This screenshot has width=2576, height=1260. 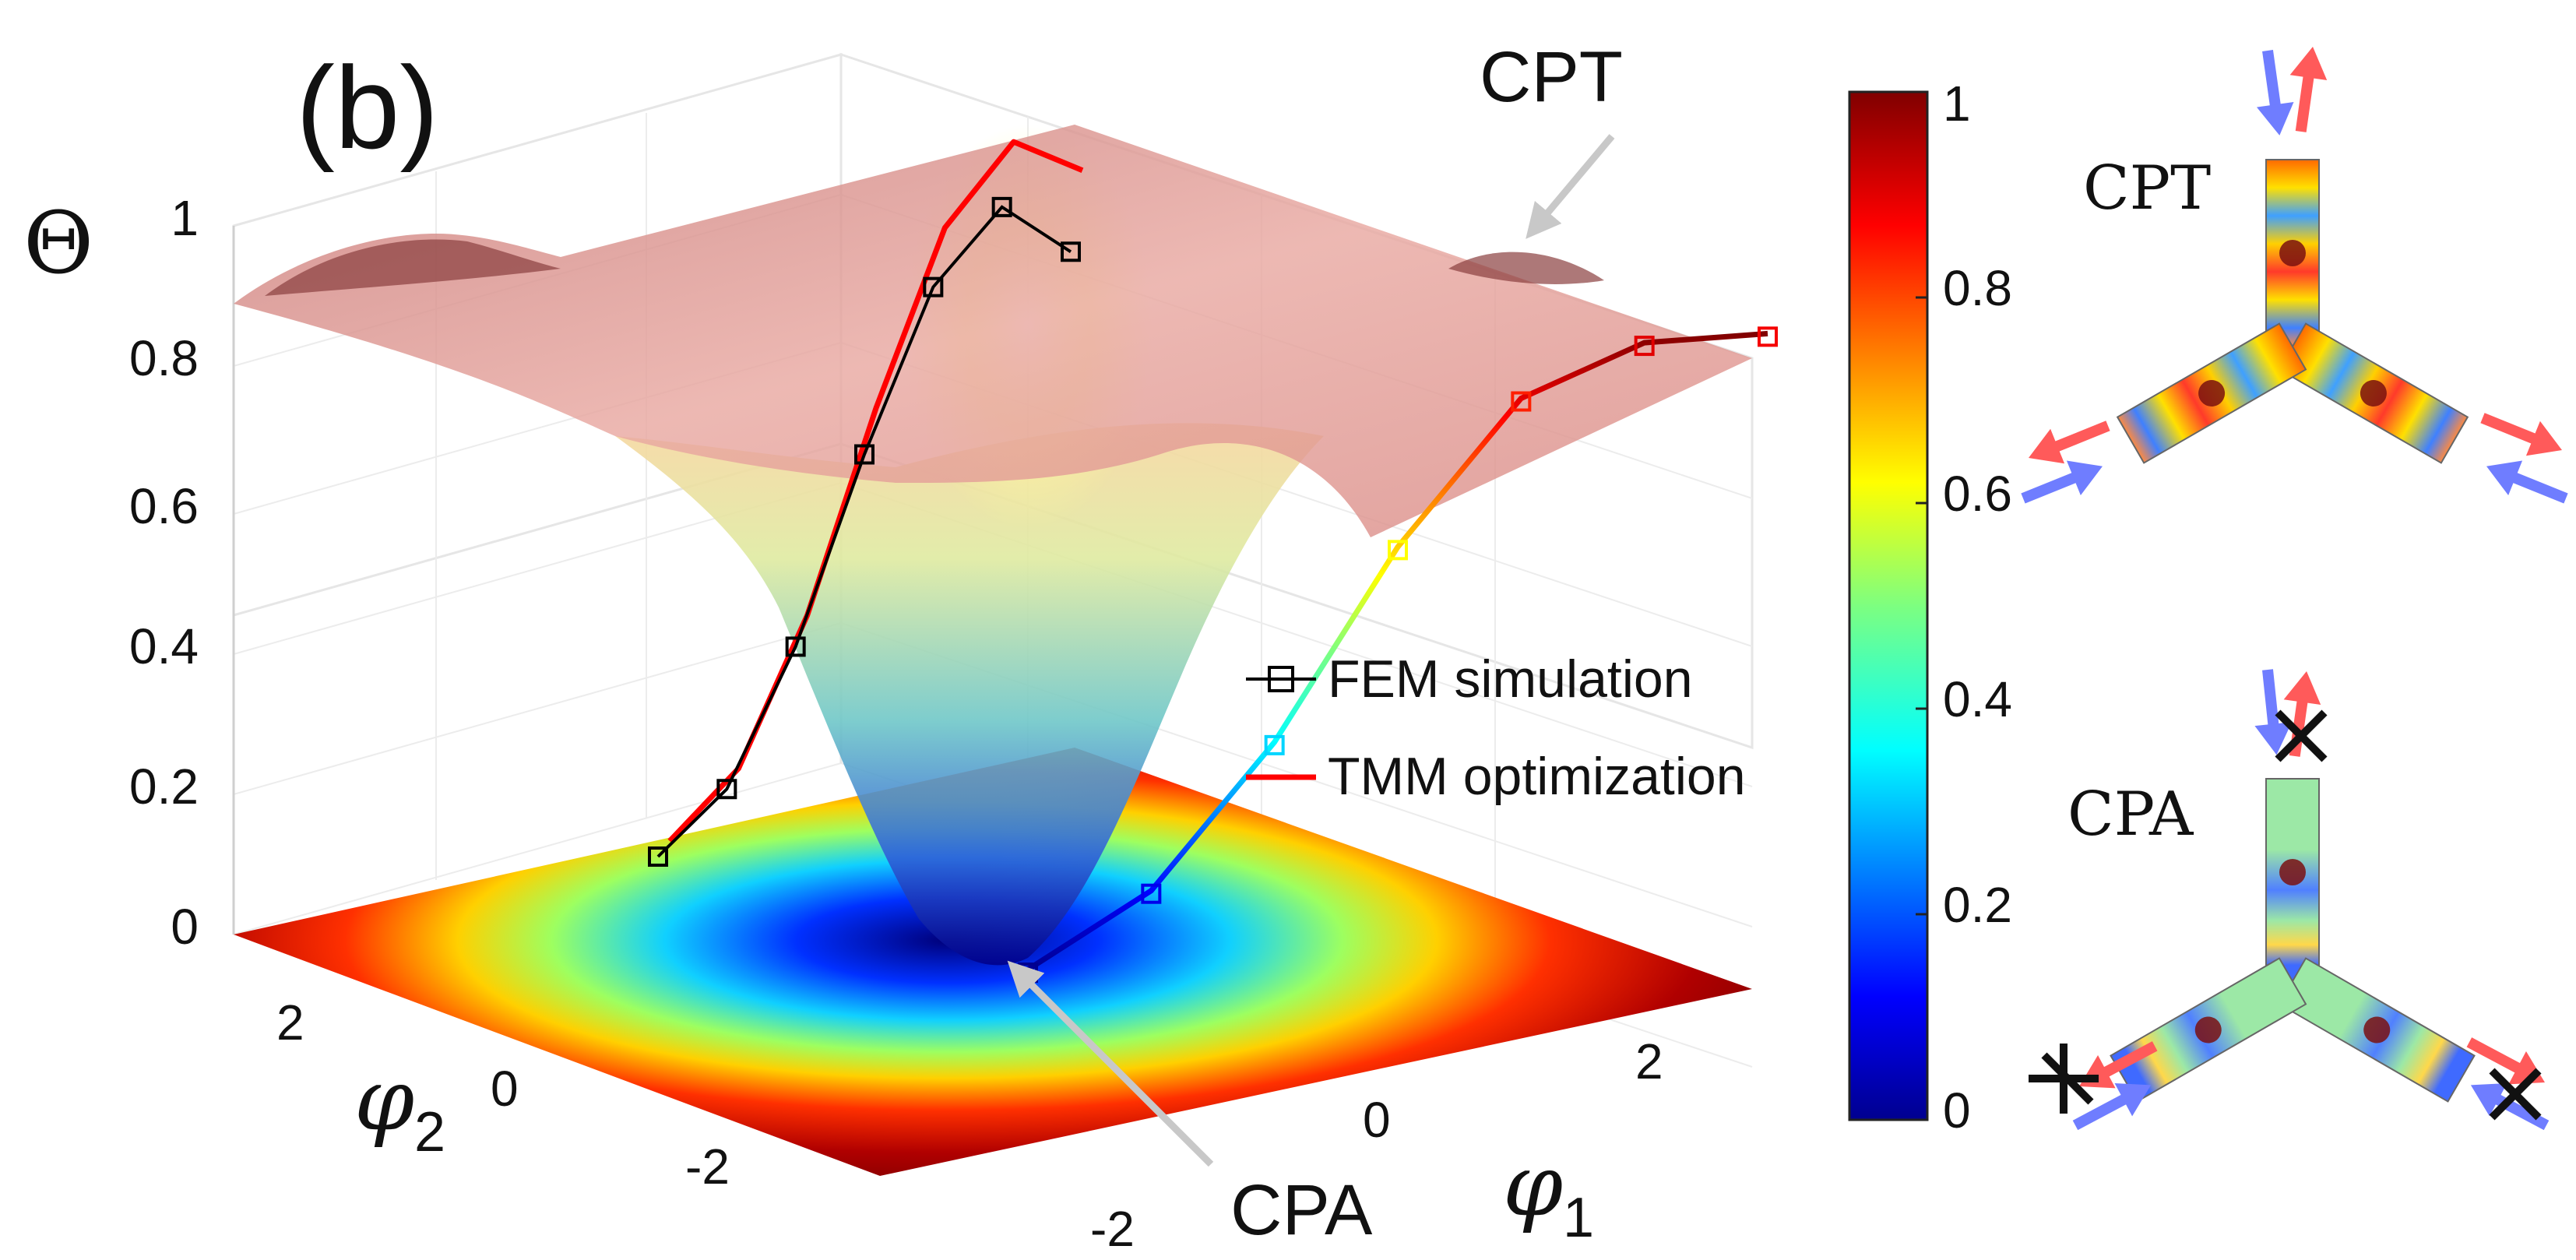 I want to click on colorbar-tick-0-8: 0.8, so click(x=1977, y=288).